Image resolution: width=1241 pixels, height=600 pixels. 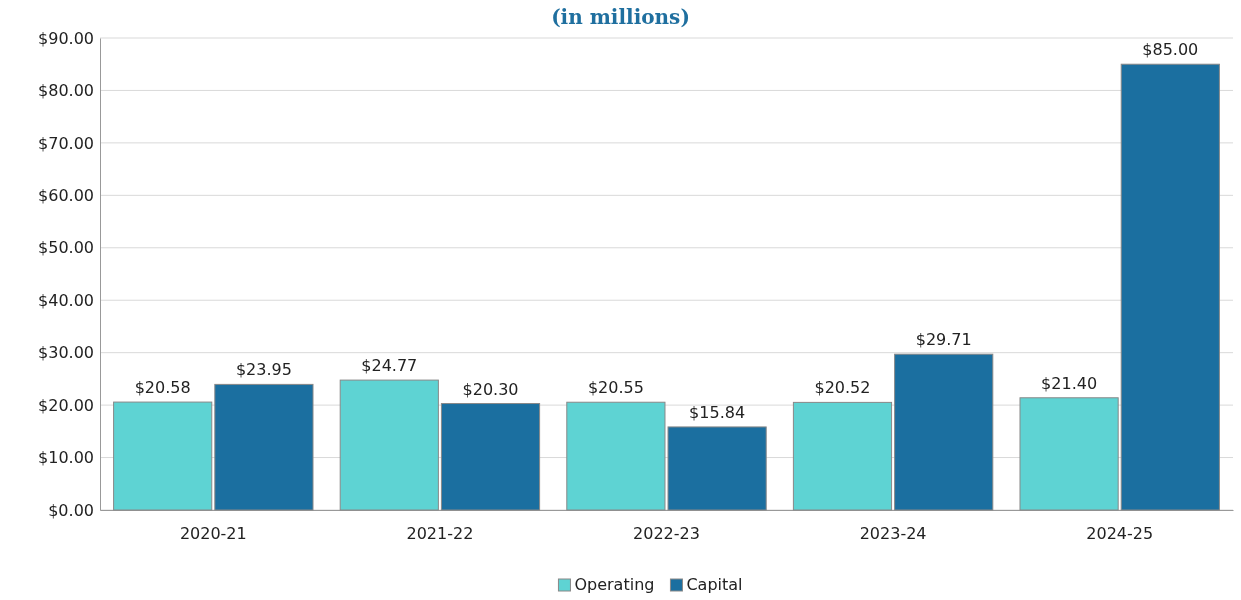 What do you see at coordinates (615, 388) in the screenshot?
I see `text: $20.55` at bounding box center [615, 388].